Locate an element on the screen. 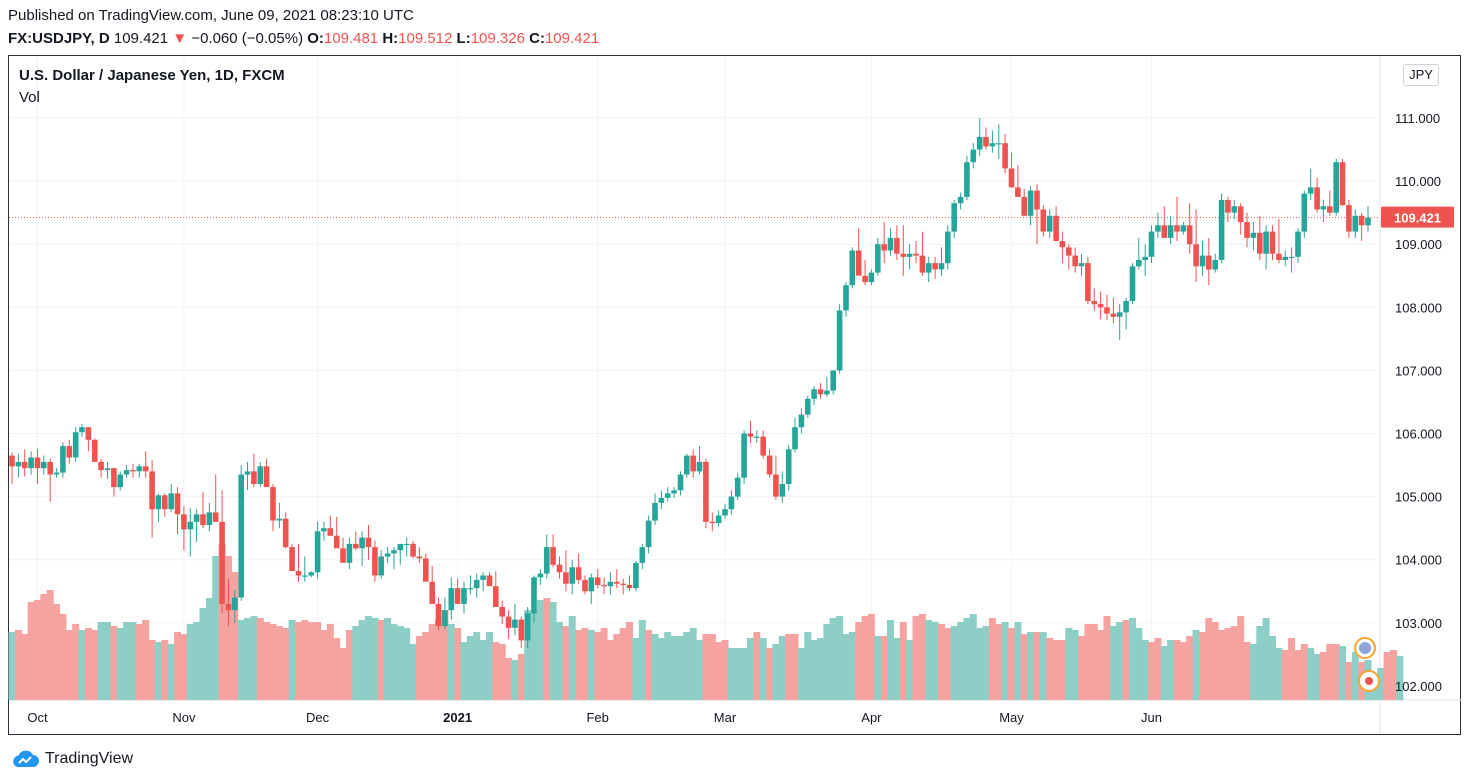 The image size is (1470, 782). last-price-label: 109.421 is located at coordinates (1417, 217).